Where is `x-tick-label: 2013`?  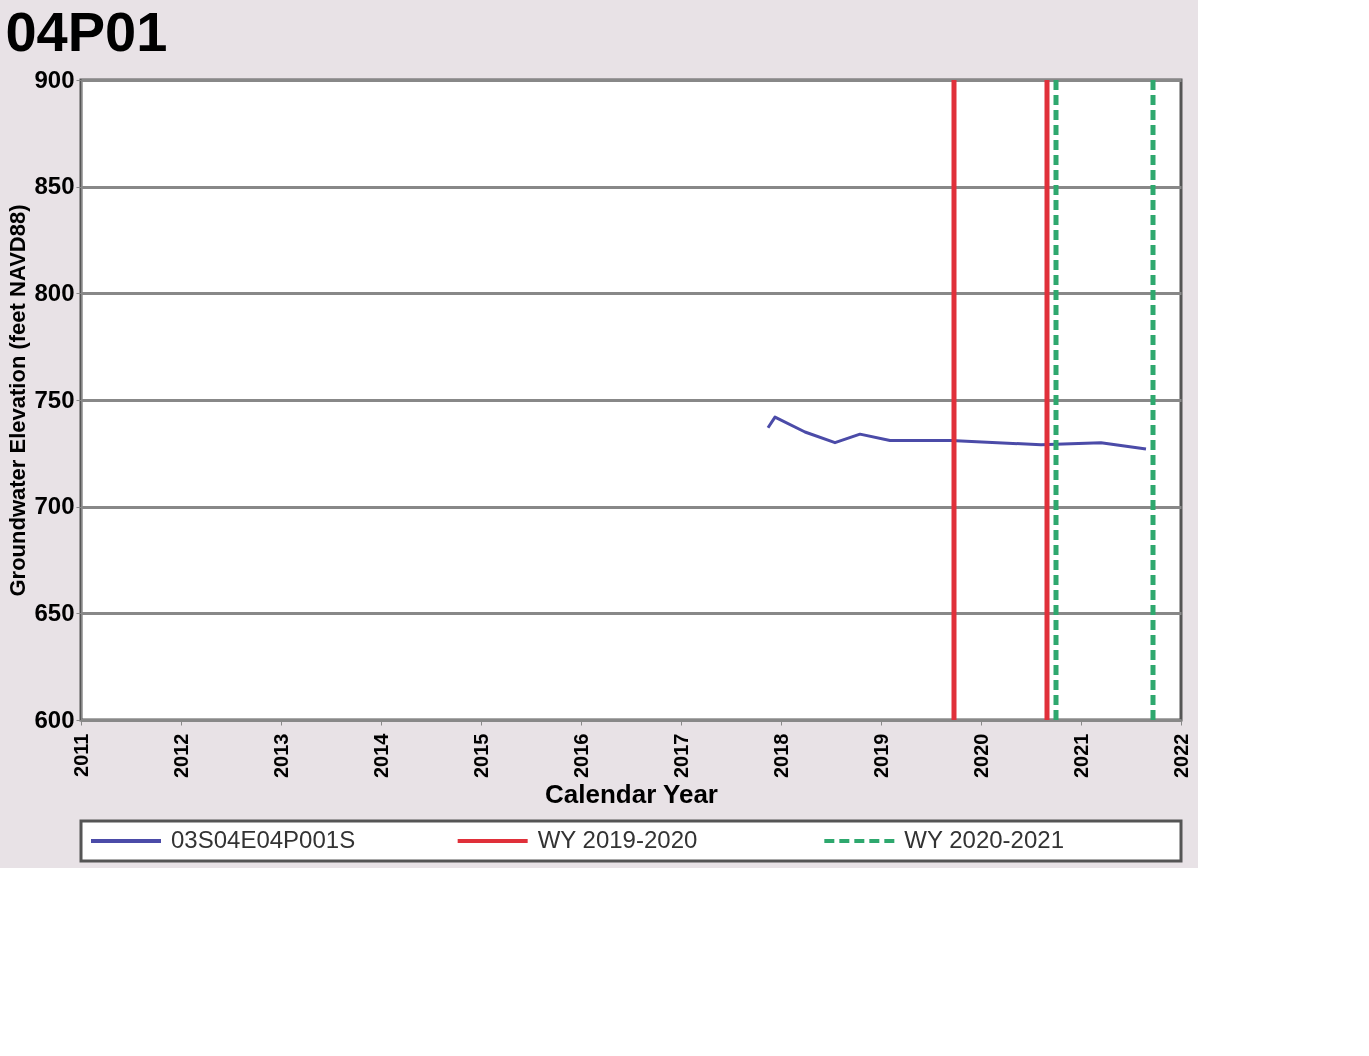 x-tick-label: 2013 is located at coordinates (280, 755).